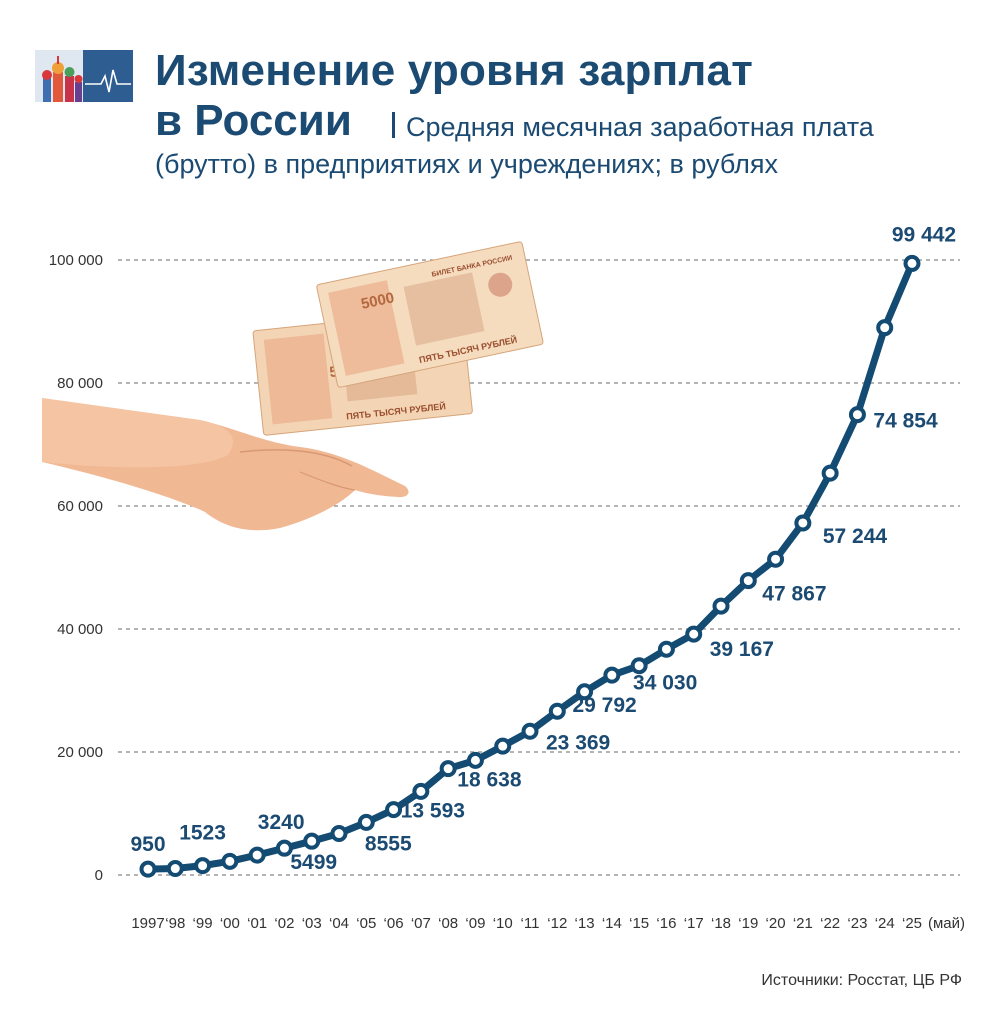 The image size is (1006, 1024). Describe the element at coordinates (665, 683) in the screenshot. I see `data-label-18: 34 030` at that location.